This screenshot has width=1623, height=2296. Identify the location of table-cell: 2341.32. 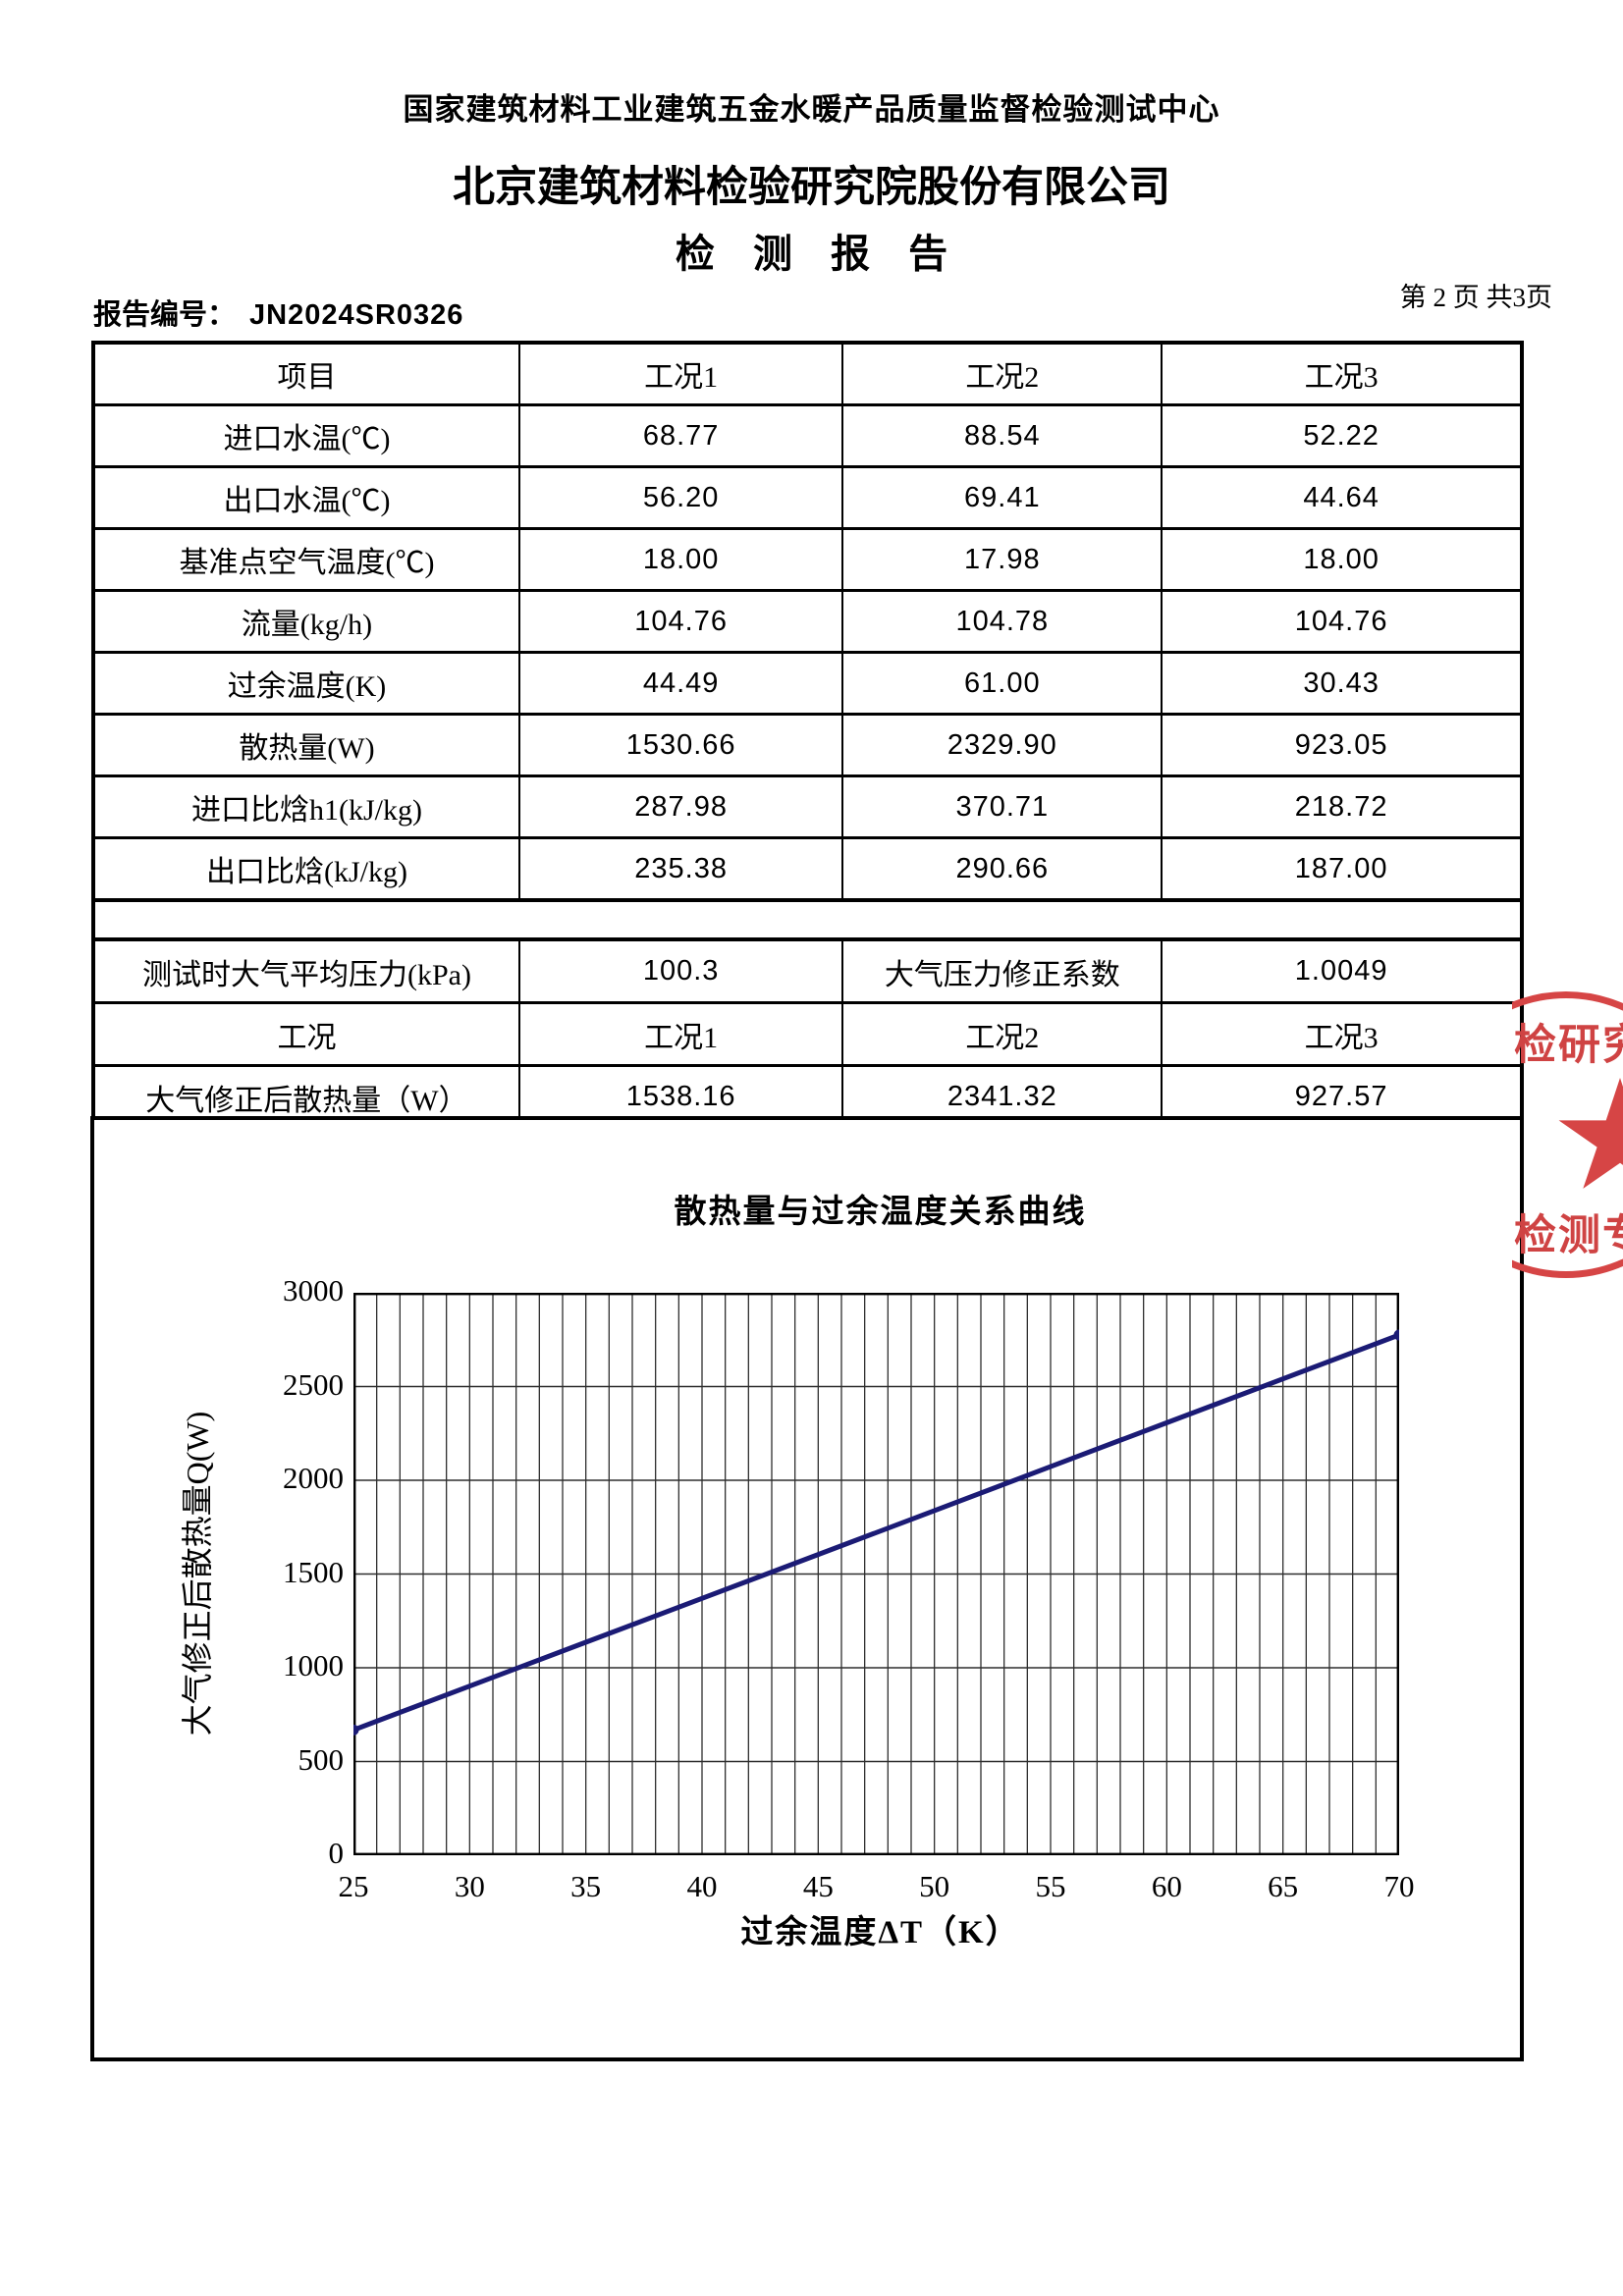
(1001, 1097).